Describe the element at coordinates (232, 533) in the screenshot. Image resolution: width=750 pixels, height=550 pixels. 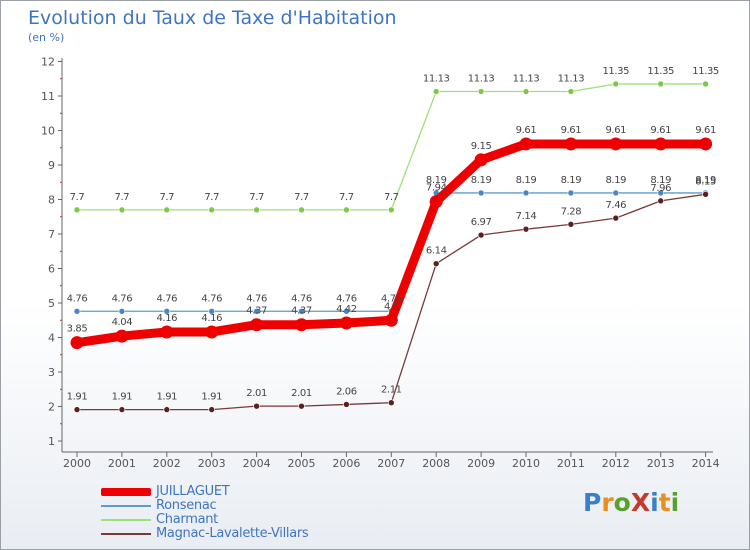
I see `legend-label-magnac: Magnac-Lavalette-Villars` at that location.